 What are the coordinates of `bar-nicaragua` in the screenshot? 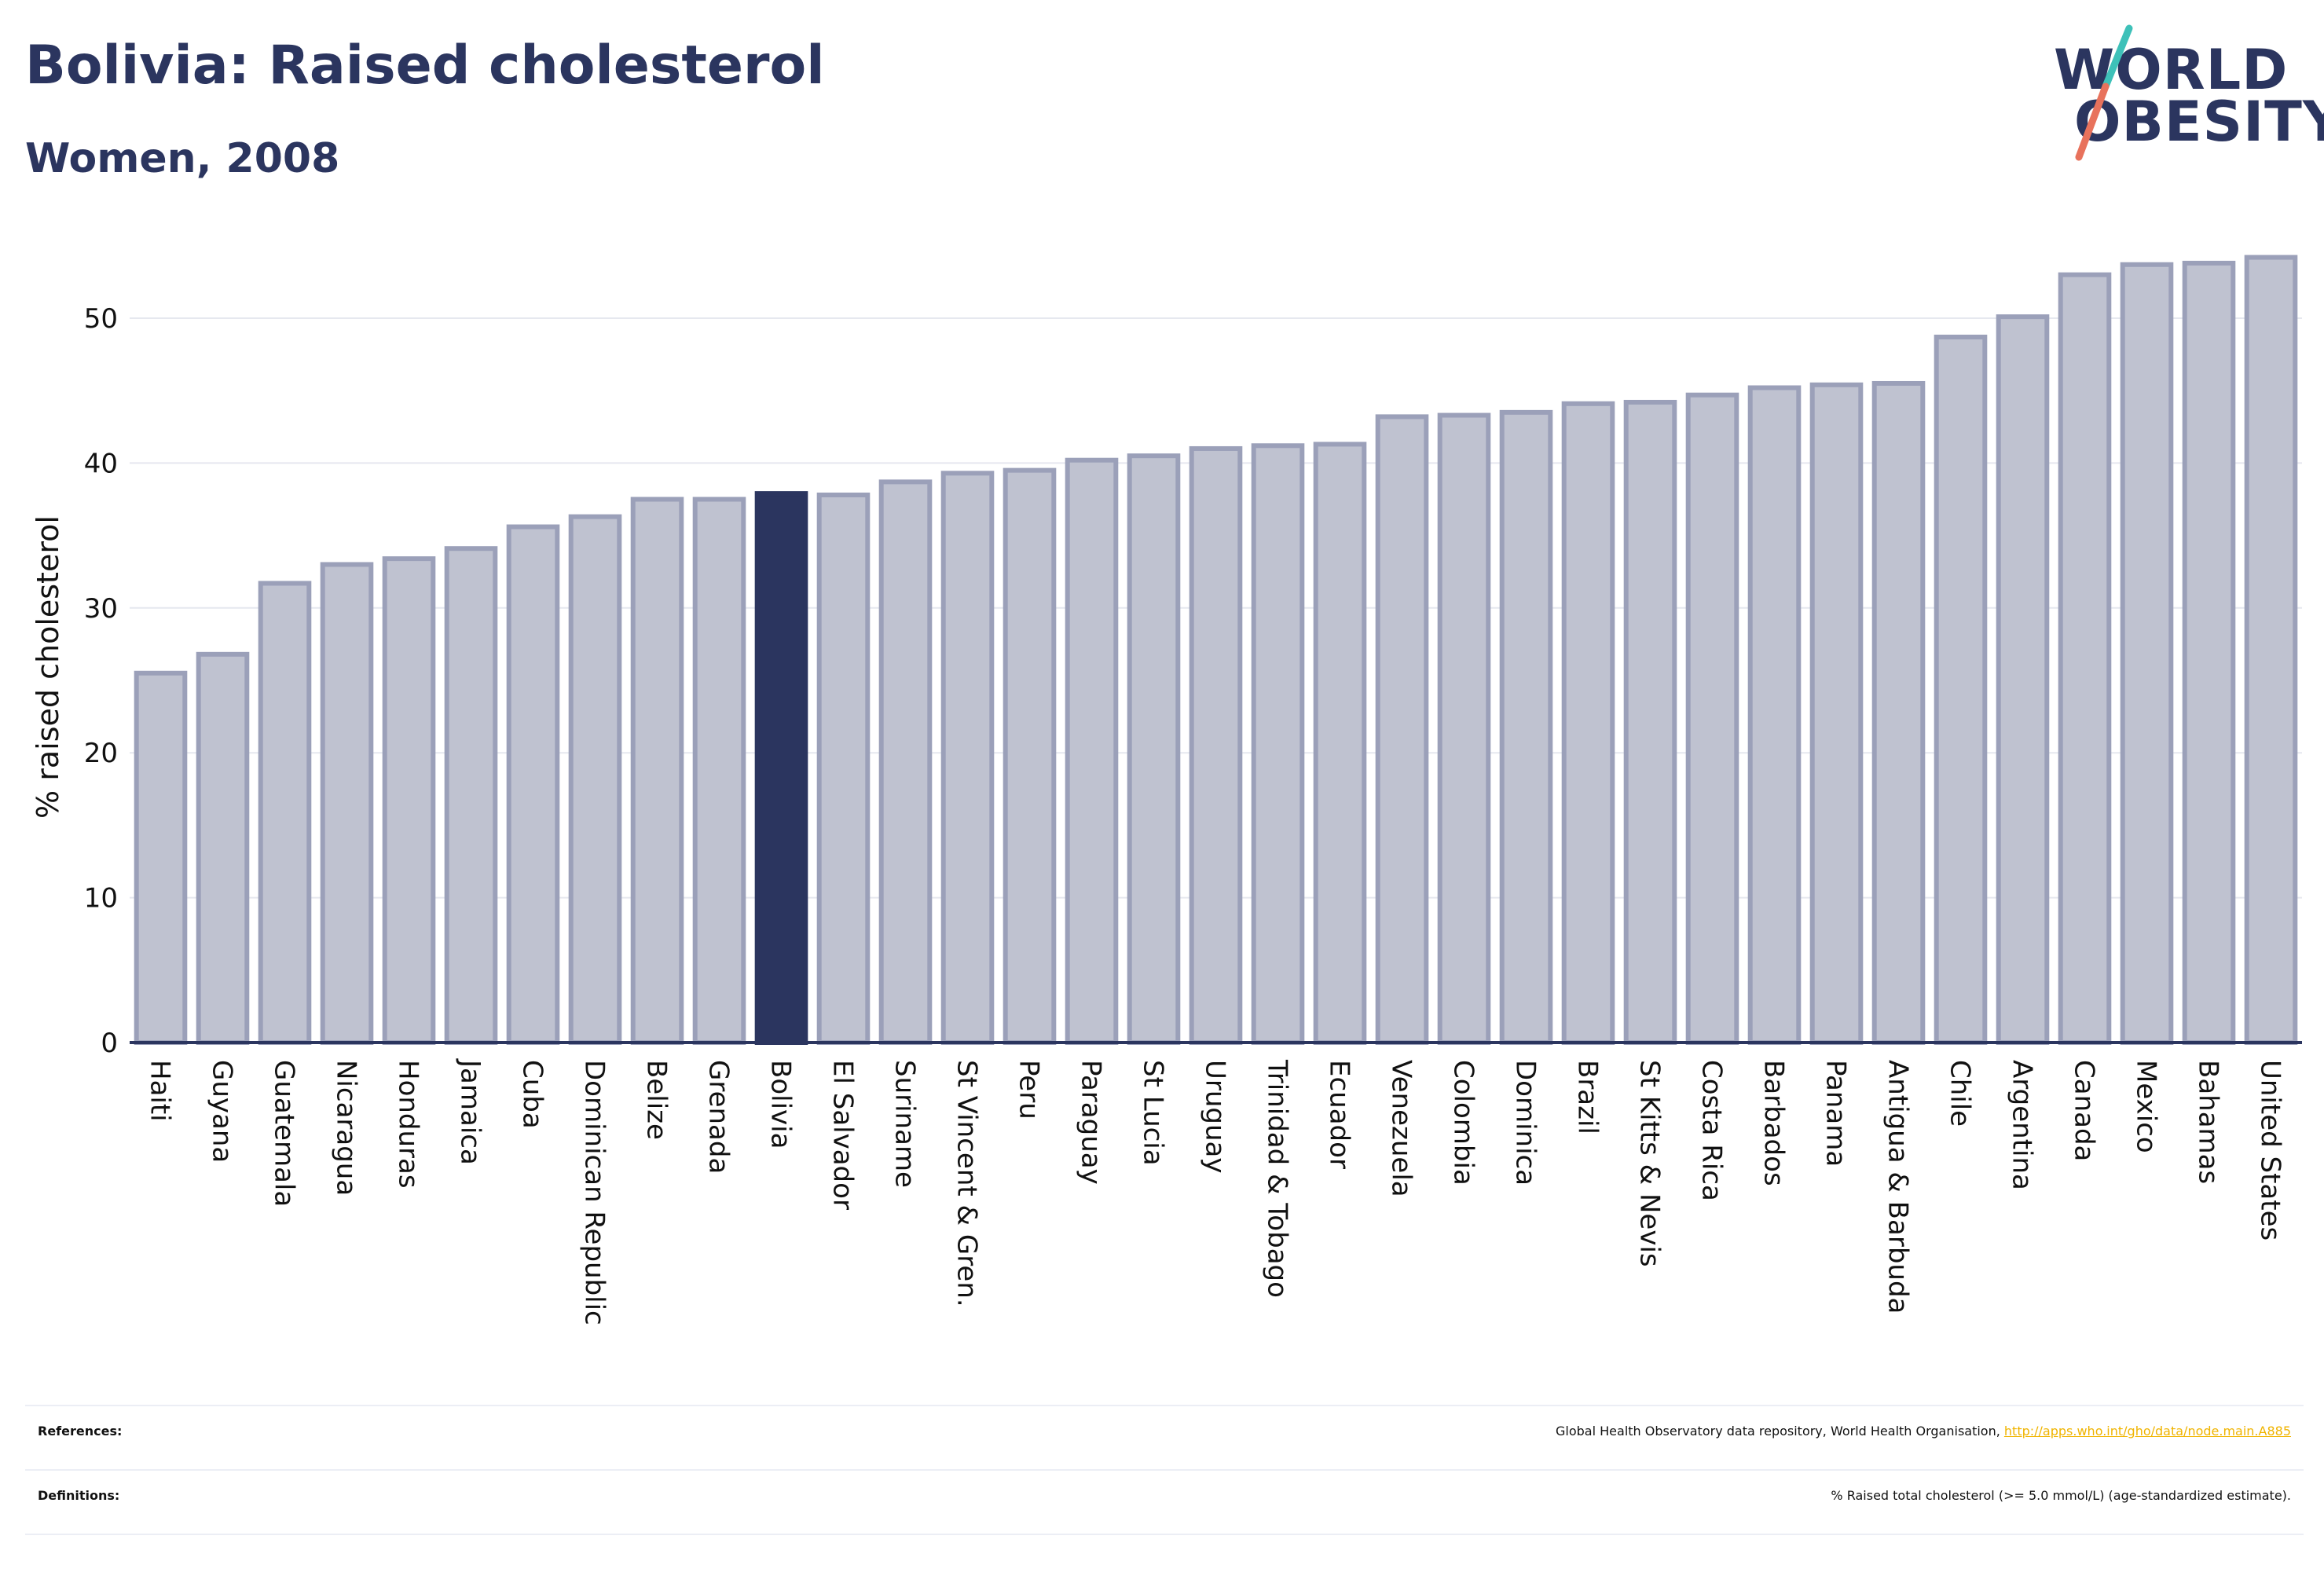 It's located at (347, 803).